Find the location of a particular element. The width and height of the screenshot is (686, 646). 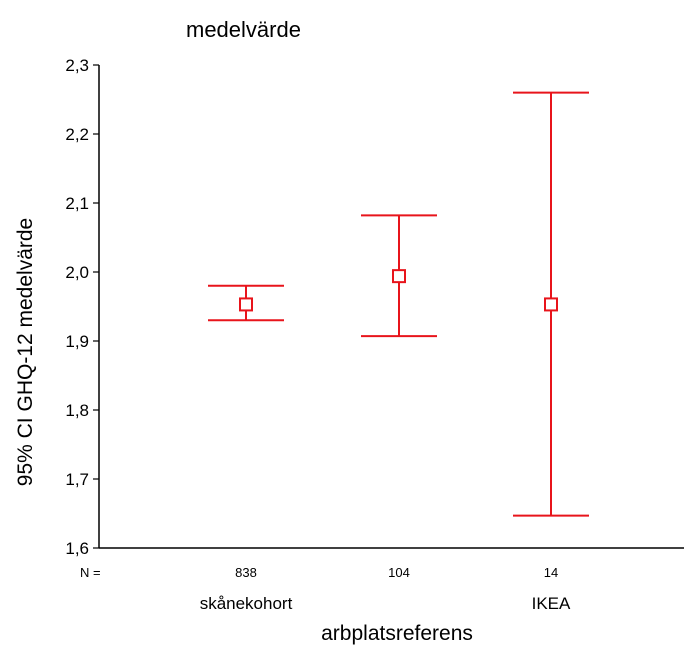

n-count-label: 104 is located at coordinates (399, 572).